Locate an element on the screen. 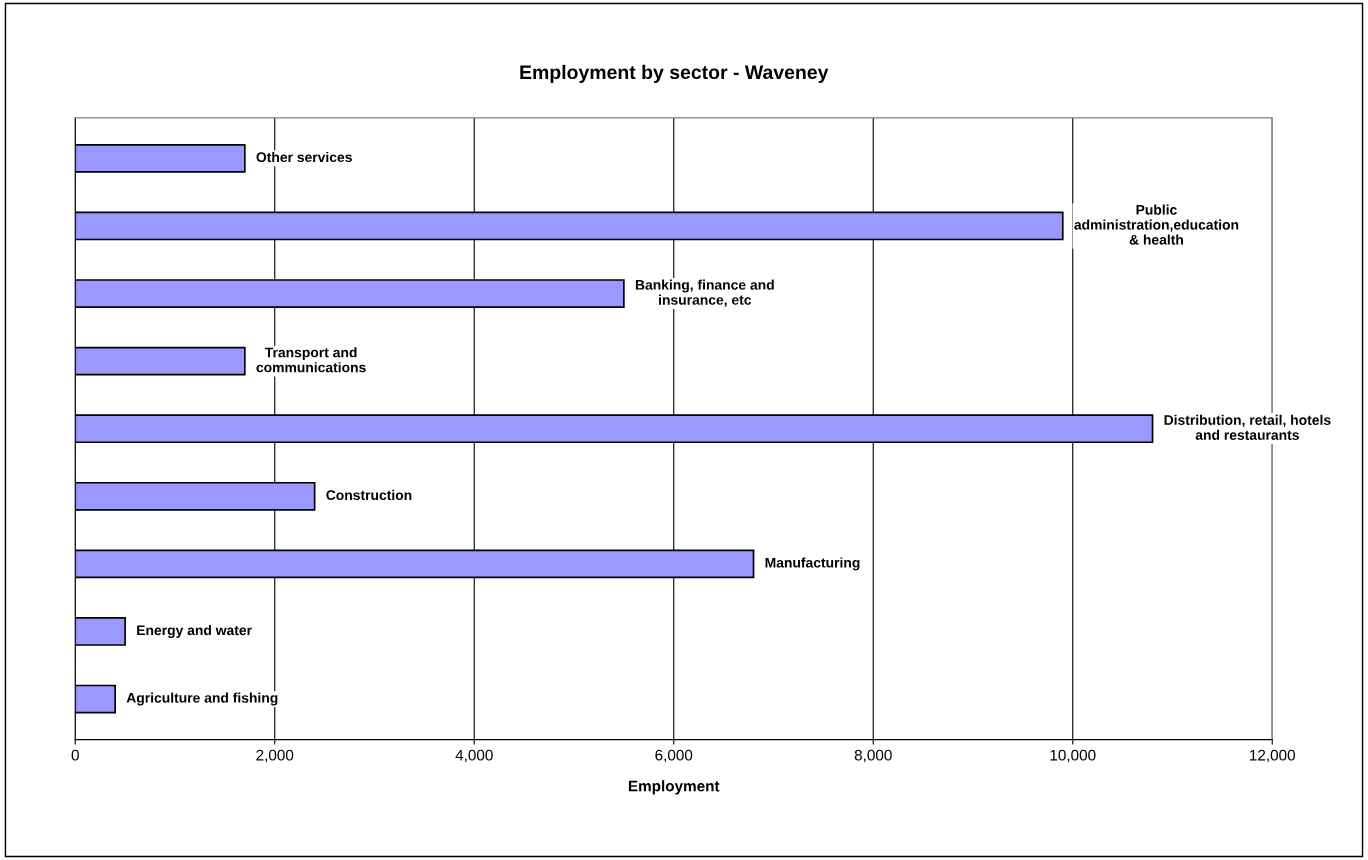  x-tick-label: 8,000 is located at coordinates (873, 756).